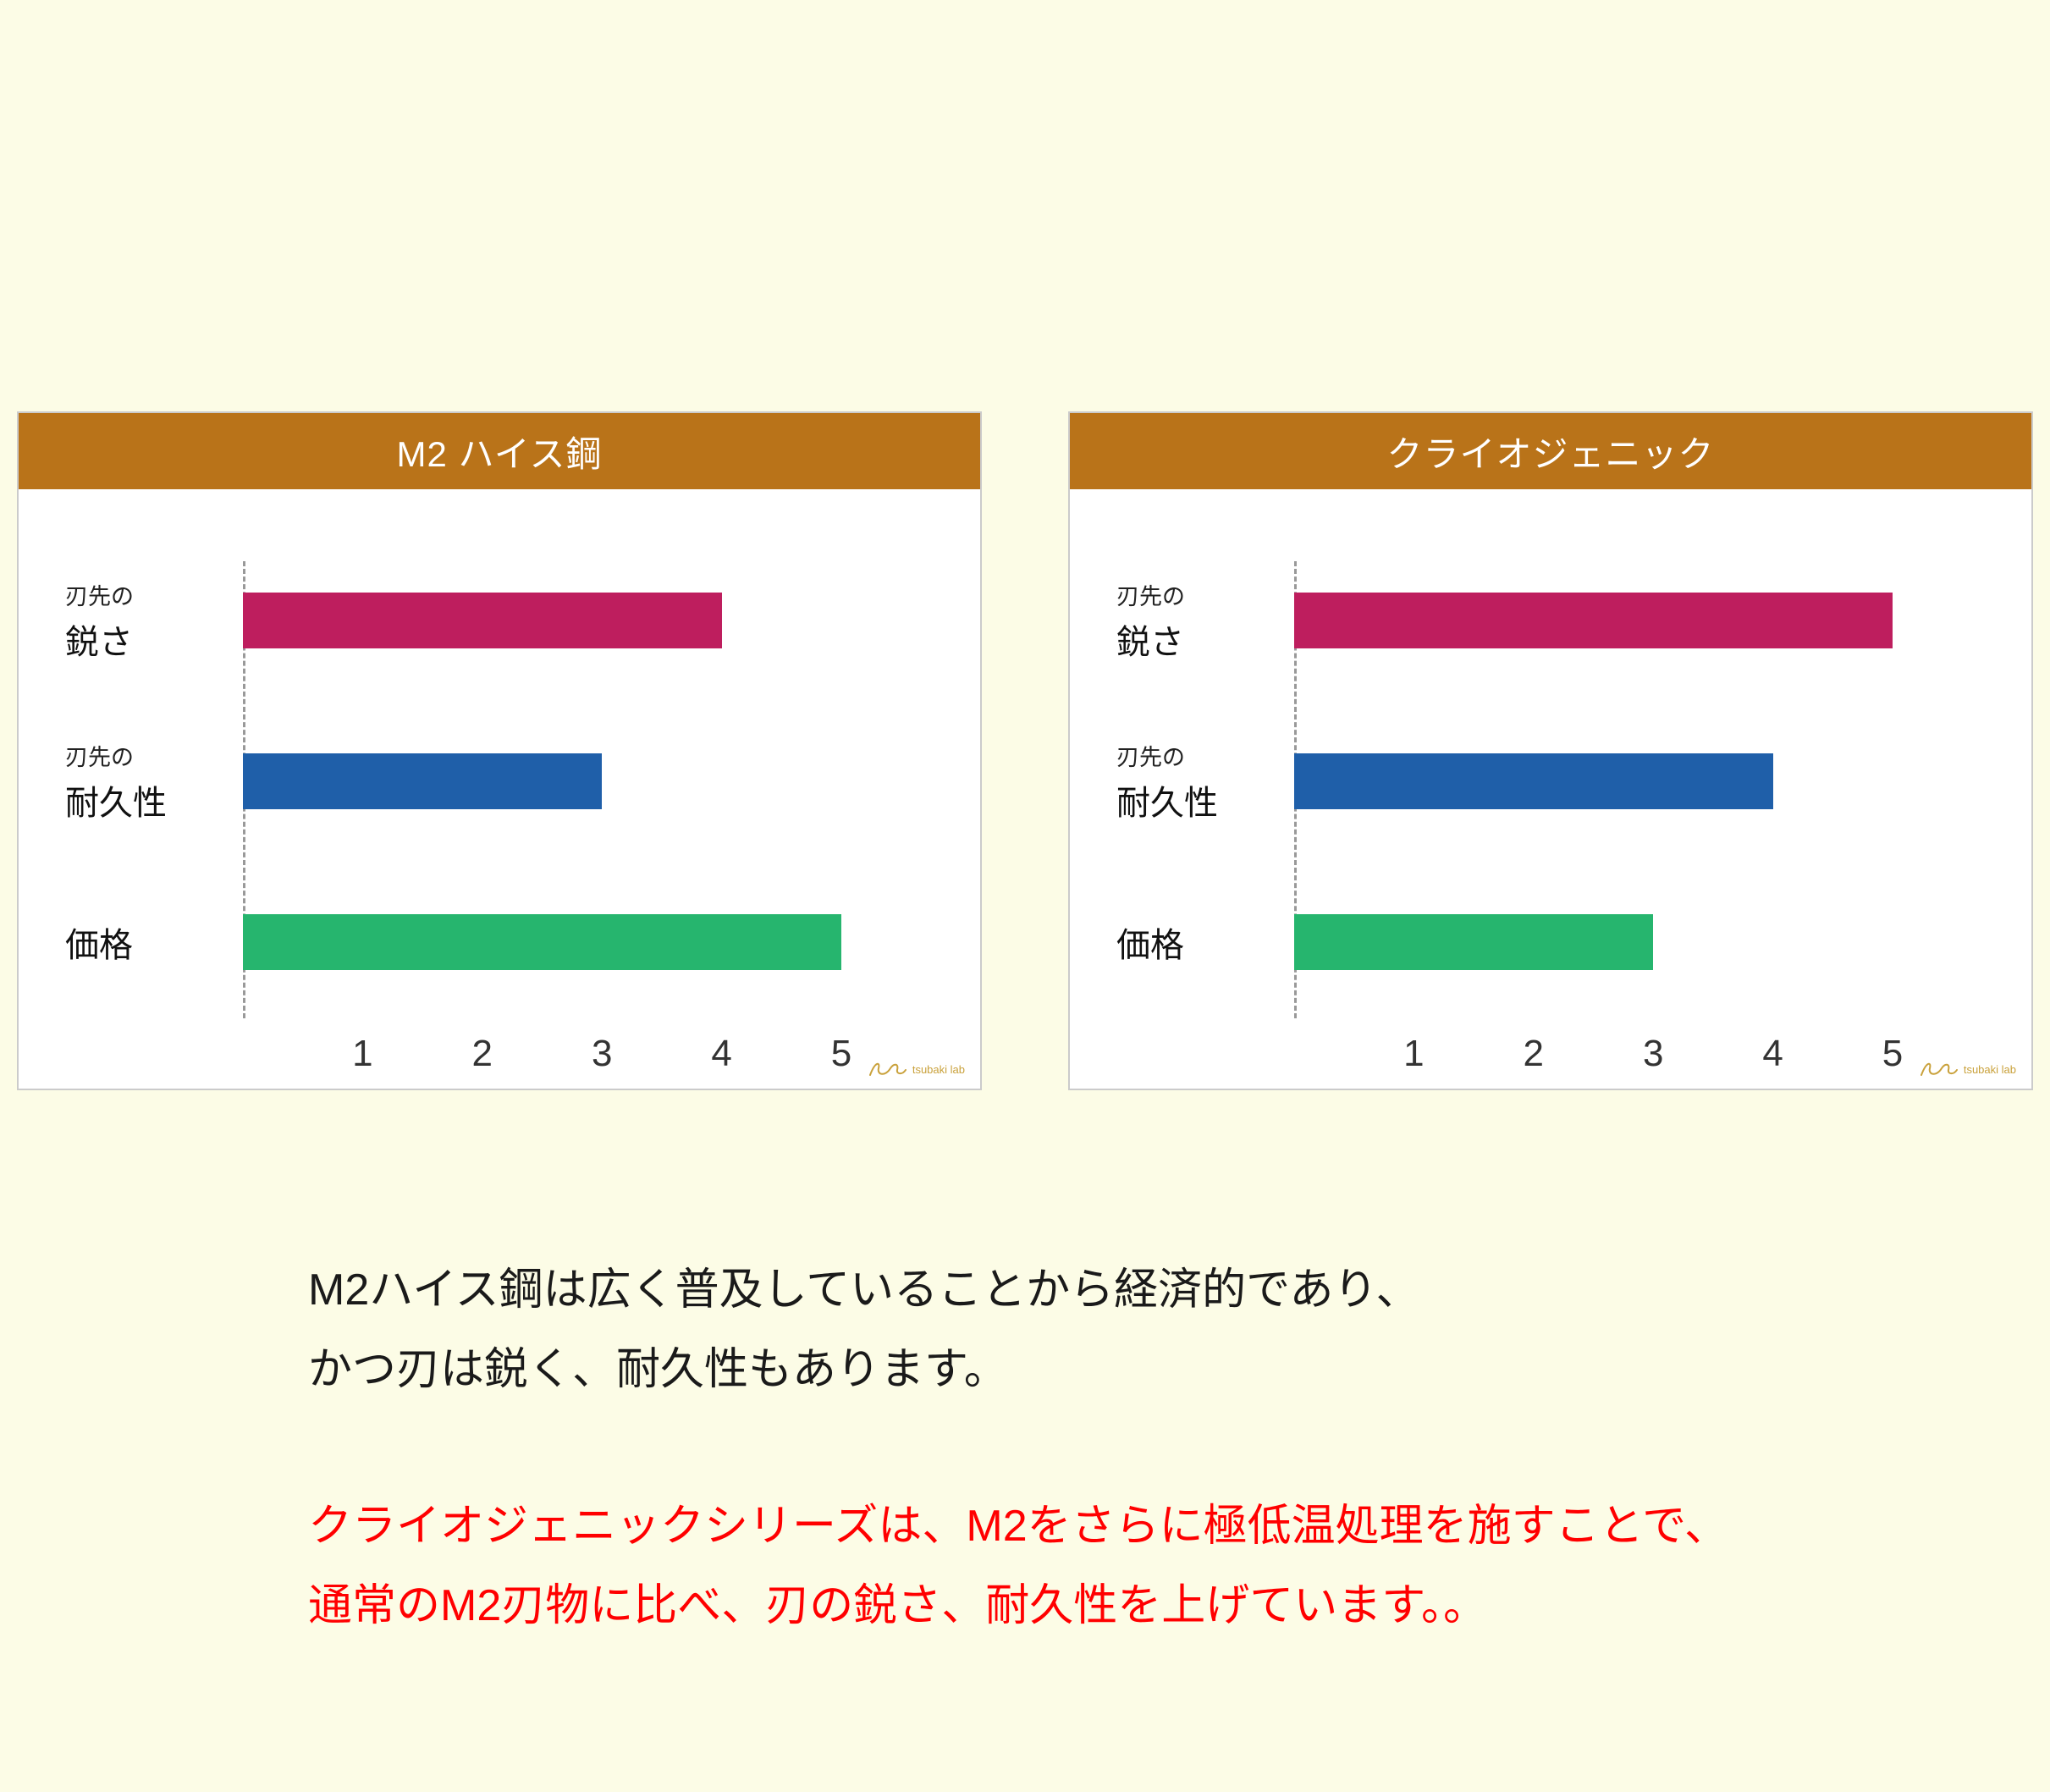 The height and width of the screenshot is (1792, 2050). What do you see at coordinates (864, 1290) in the screenshot?
I see `note-black-line-1: M2ハイス鋼は広く普及していることから経済的であり、` at bounding box center [864, 1290].